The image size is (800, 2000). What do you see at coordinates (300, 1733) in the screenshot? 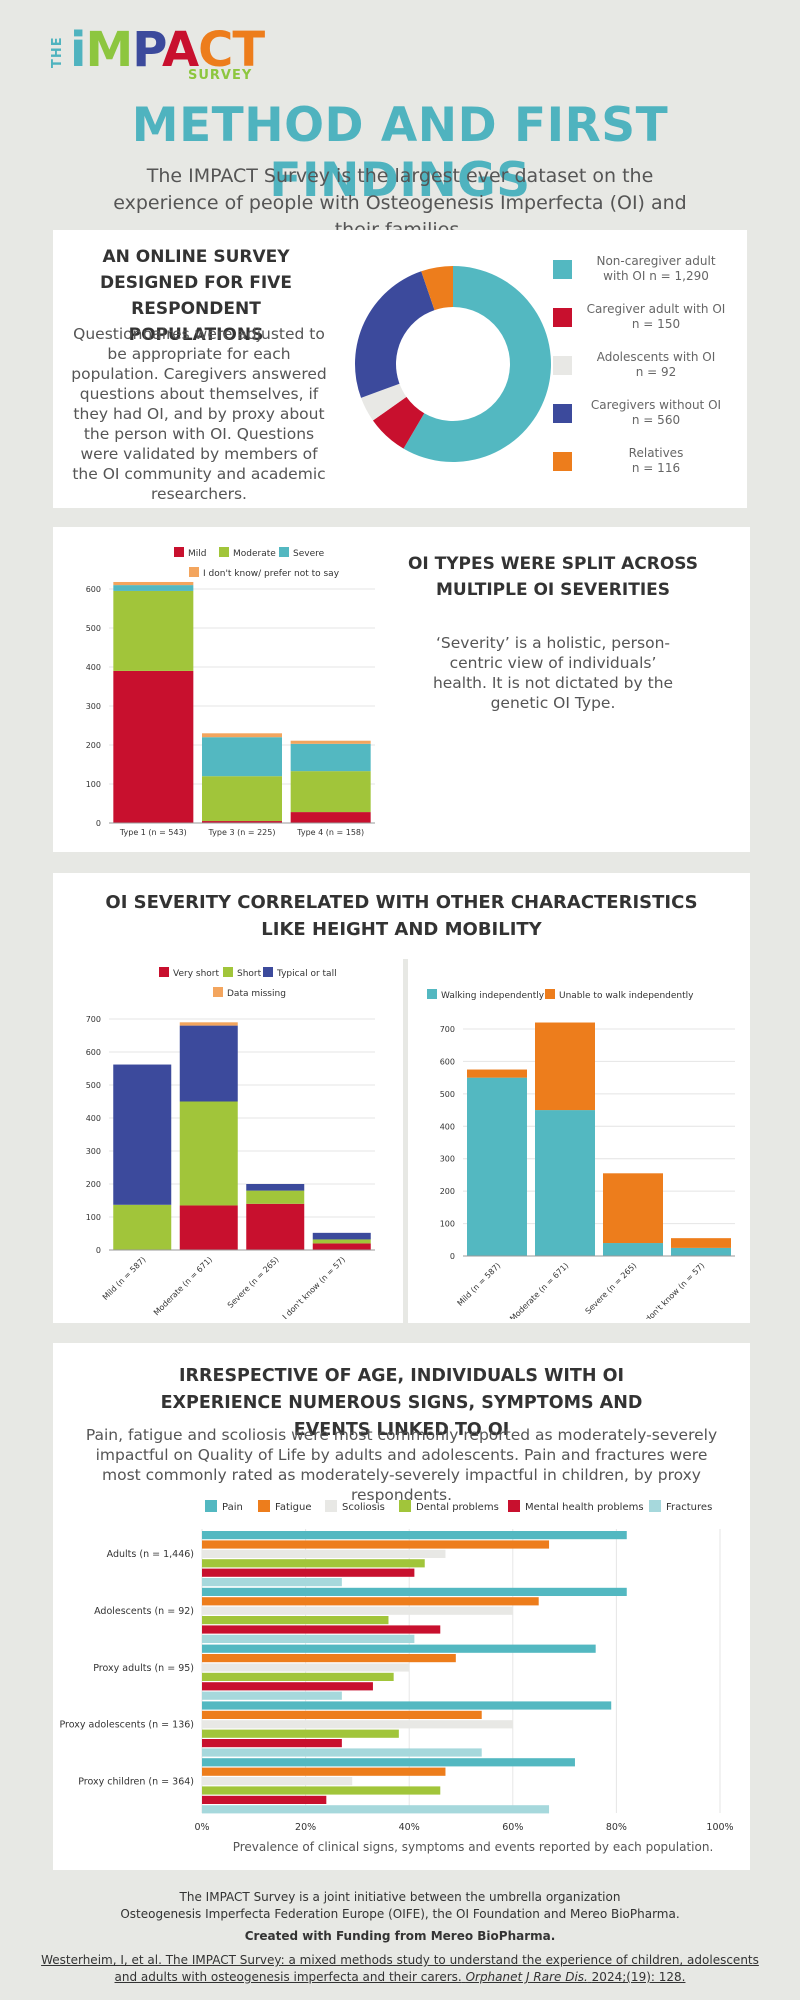
I see `bar-proxy-adolescents-n-136-dental-problems` at bounding box center [300, 1733].